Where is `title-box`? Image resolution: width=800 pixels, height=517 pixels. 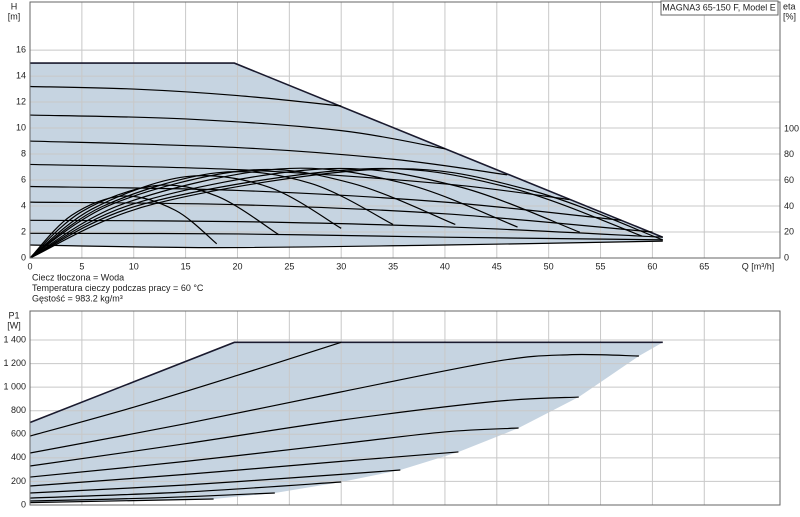 title-box is located at coordinates (719, 8).